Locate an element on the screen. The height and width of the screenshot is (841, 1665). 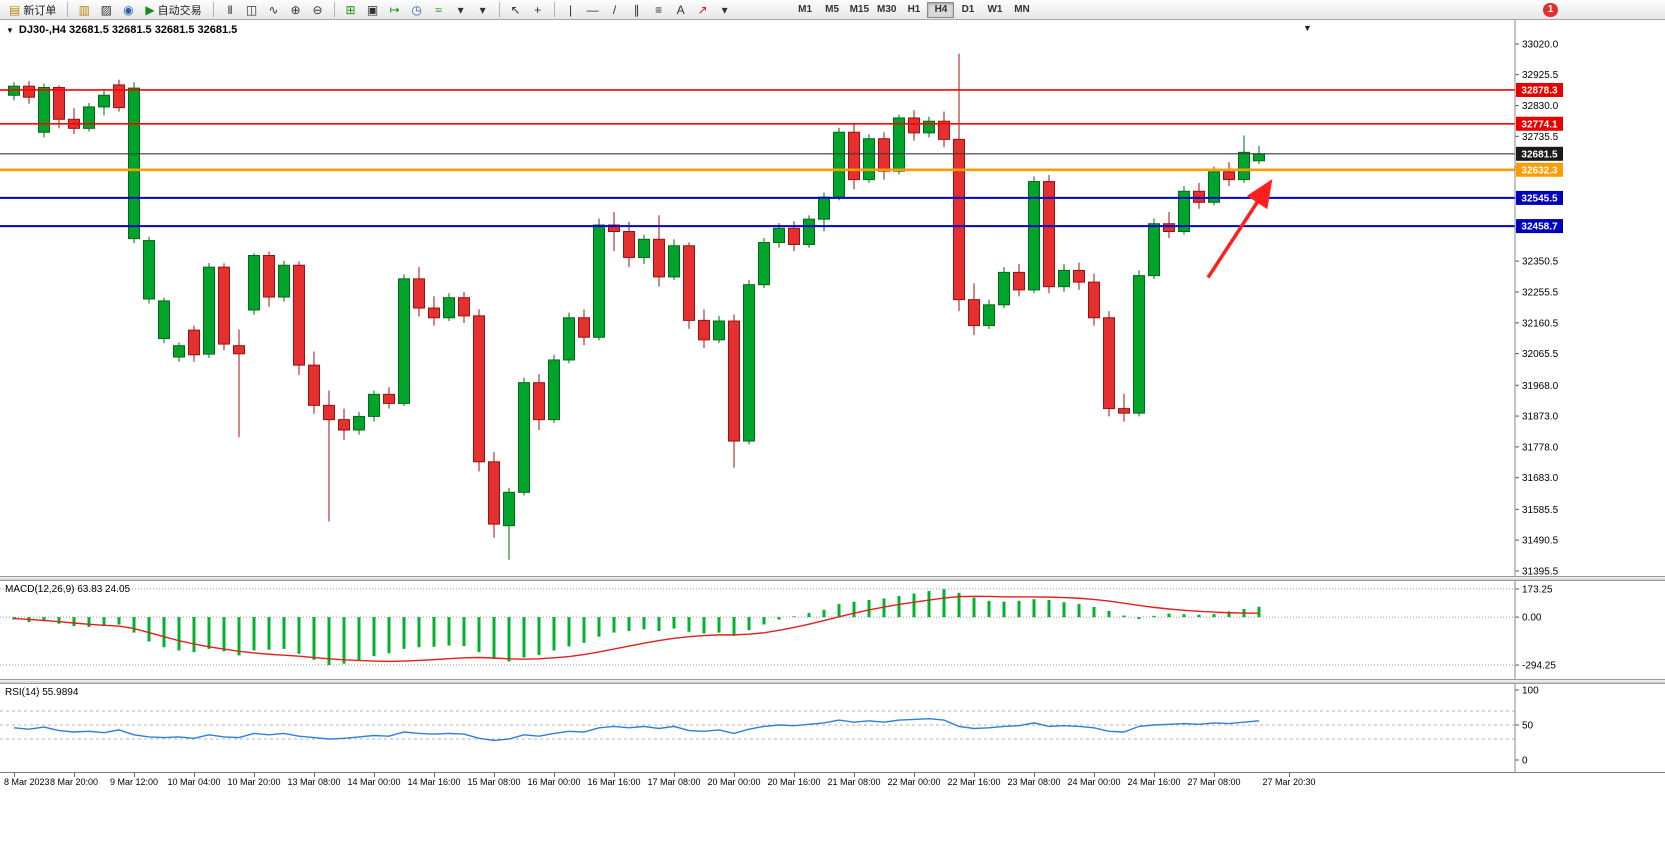
new-order-button: ▤ 新订单 is located at coordinates (32, 9).